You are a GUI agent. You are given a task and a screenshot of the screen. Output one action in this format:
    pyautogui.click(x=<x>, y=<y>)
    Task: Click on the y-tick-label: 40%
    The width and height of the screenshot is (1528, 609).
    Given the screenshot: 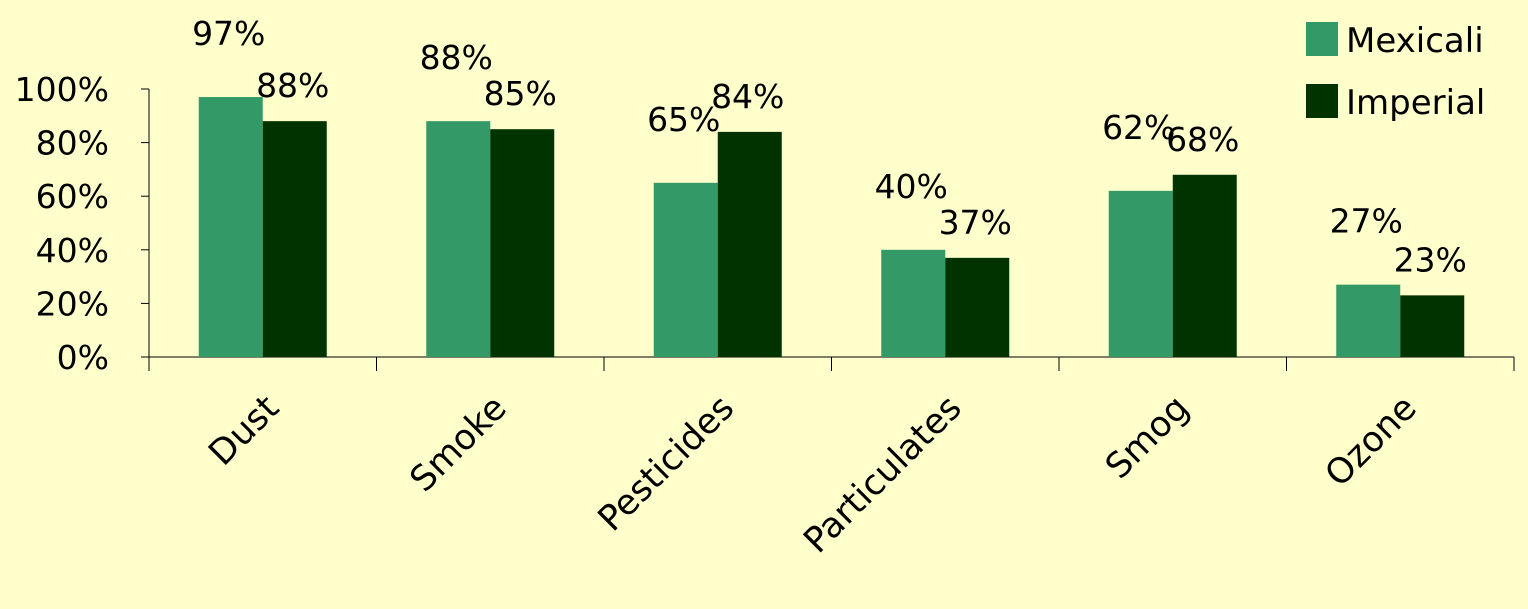 What is the action you would take?
    pyautogui.click(x=72, y=250)
    